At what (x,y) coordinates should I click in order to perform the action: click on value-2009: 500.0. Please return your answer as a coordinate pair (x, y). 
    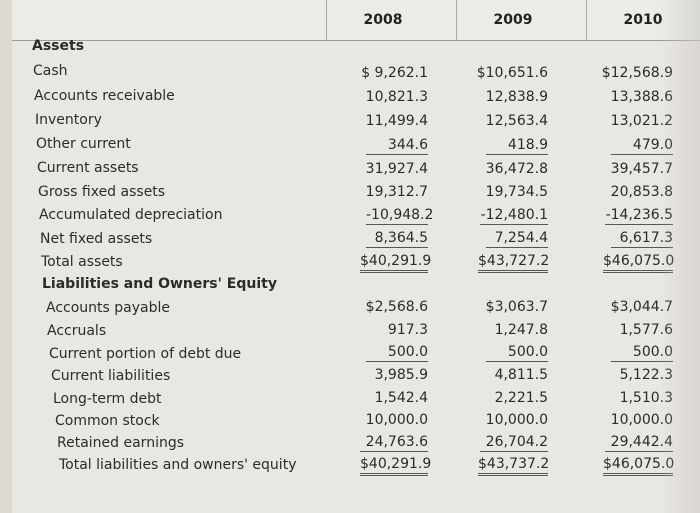
    Looking at the image, I should click on (517, 353).